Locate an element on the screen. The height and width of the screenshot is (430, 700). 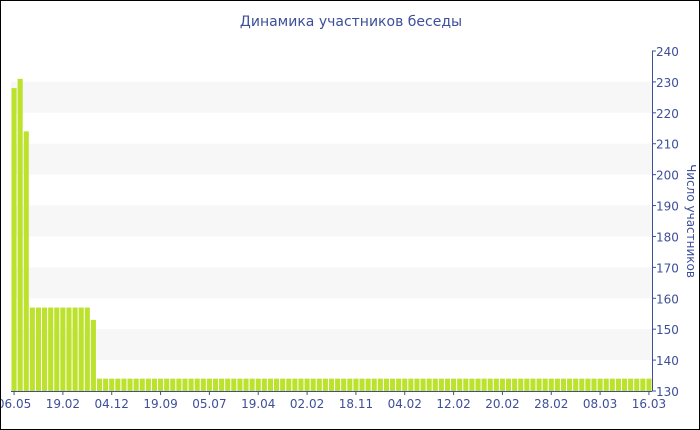
x-tick-label: 02.02 is located at coordinates (307, 404).